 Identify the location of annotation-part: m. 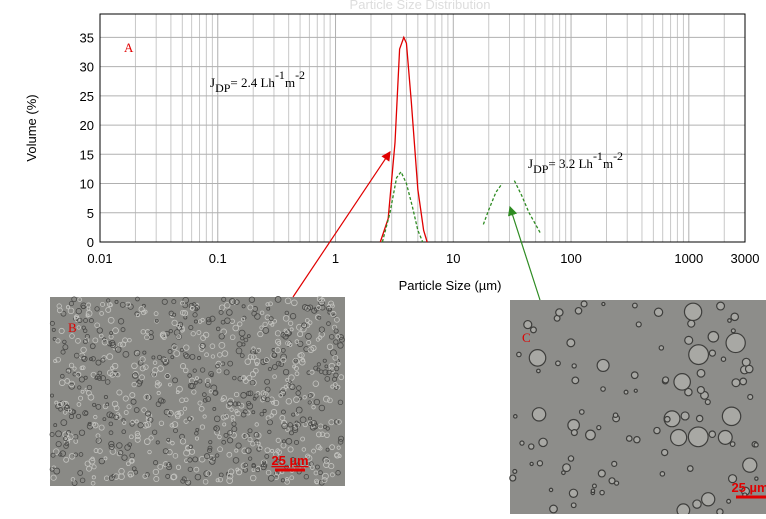
(290, 82).